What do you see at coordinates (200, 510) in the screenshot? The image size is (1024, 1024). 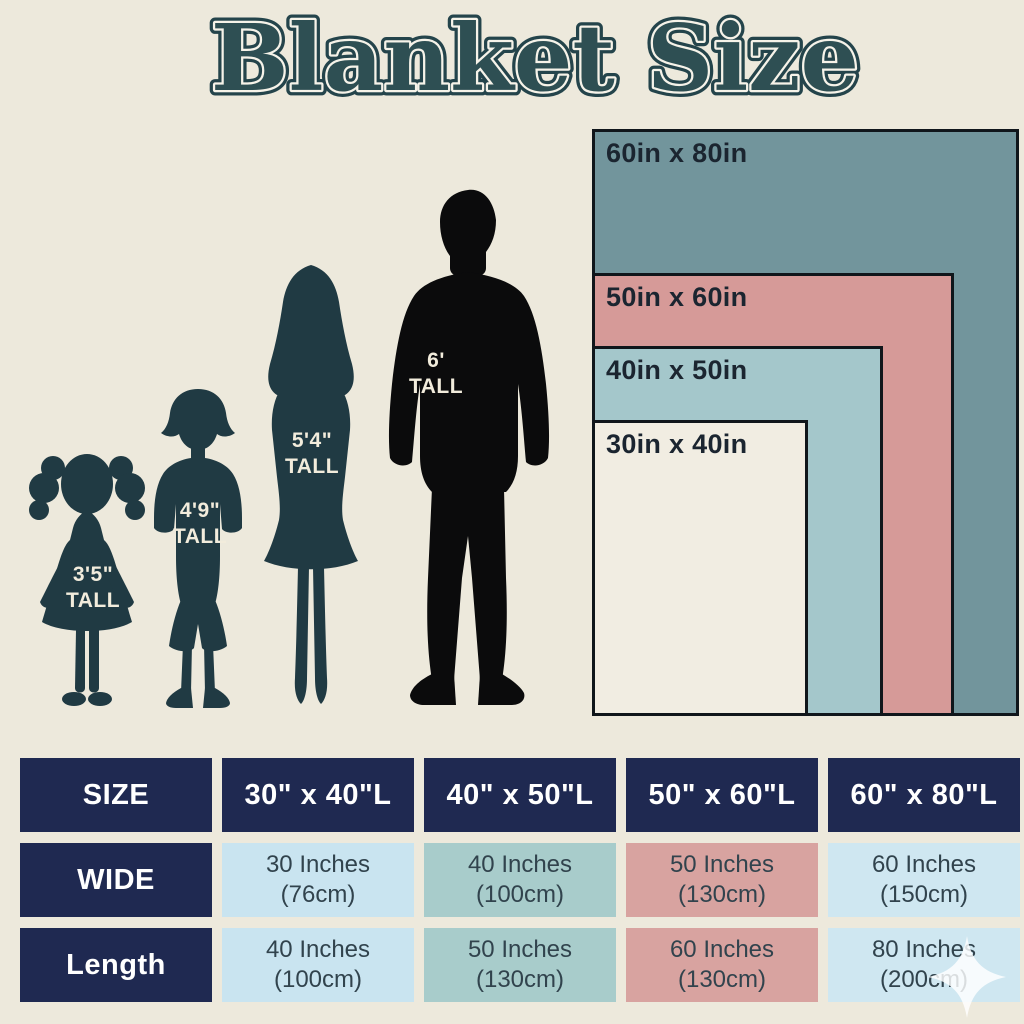 I see `boy-height-value: 4'9"` at bounding box center [200, 510].